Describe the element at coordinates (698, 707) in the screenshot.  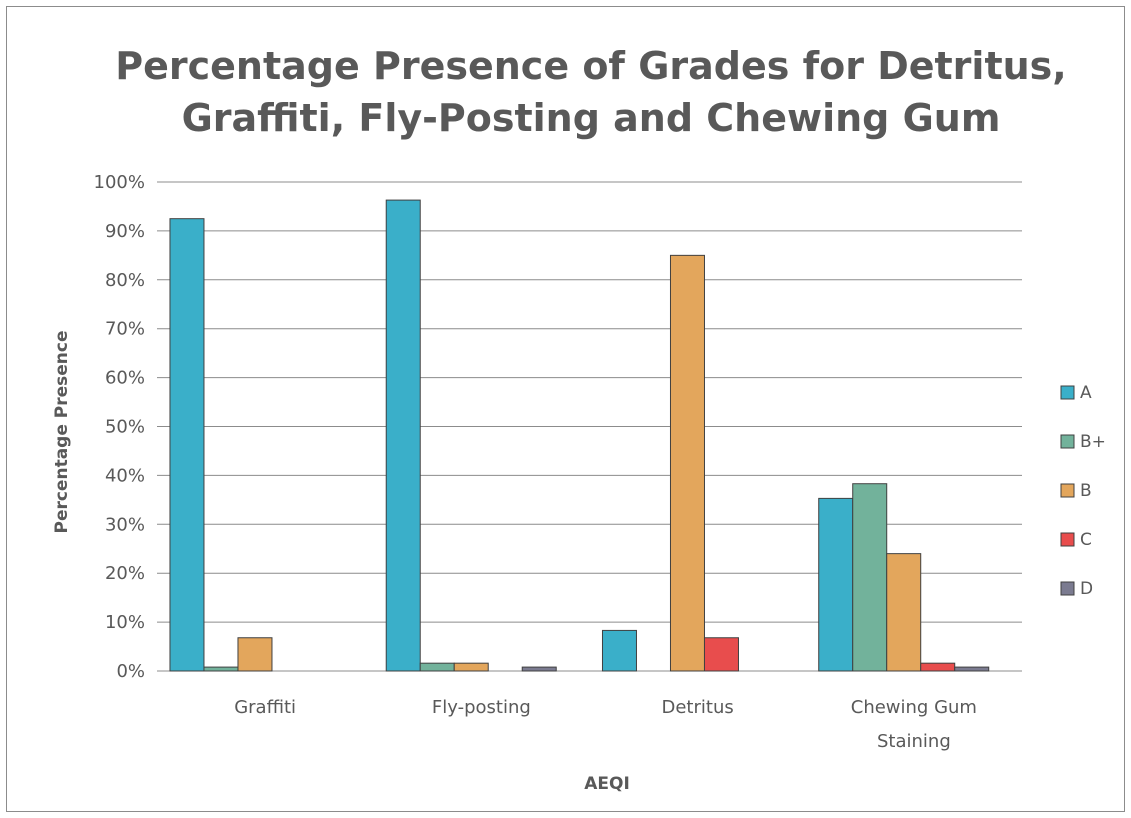
I see `x-category-label: Detritus` at that location.